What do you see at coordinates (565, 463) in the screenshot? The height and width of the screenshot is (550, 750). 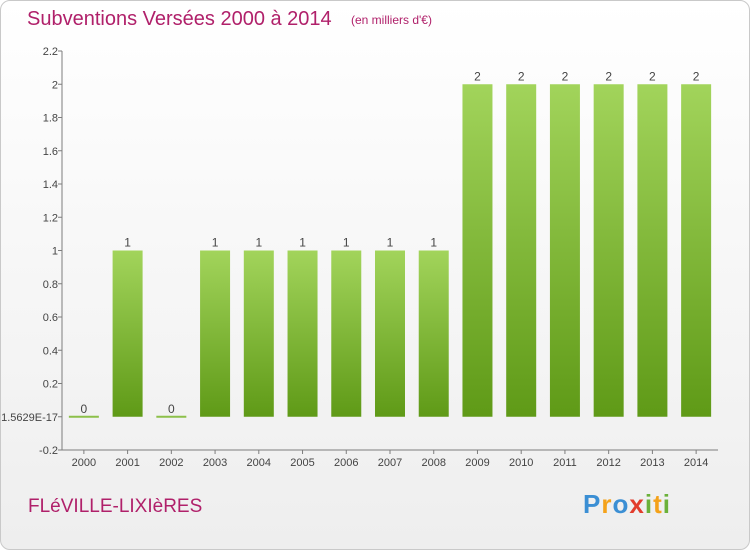 I see `x-tick-label: 2011` at bounding box center [565, 463].